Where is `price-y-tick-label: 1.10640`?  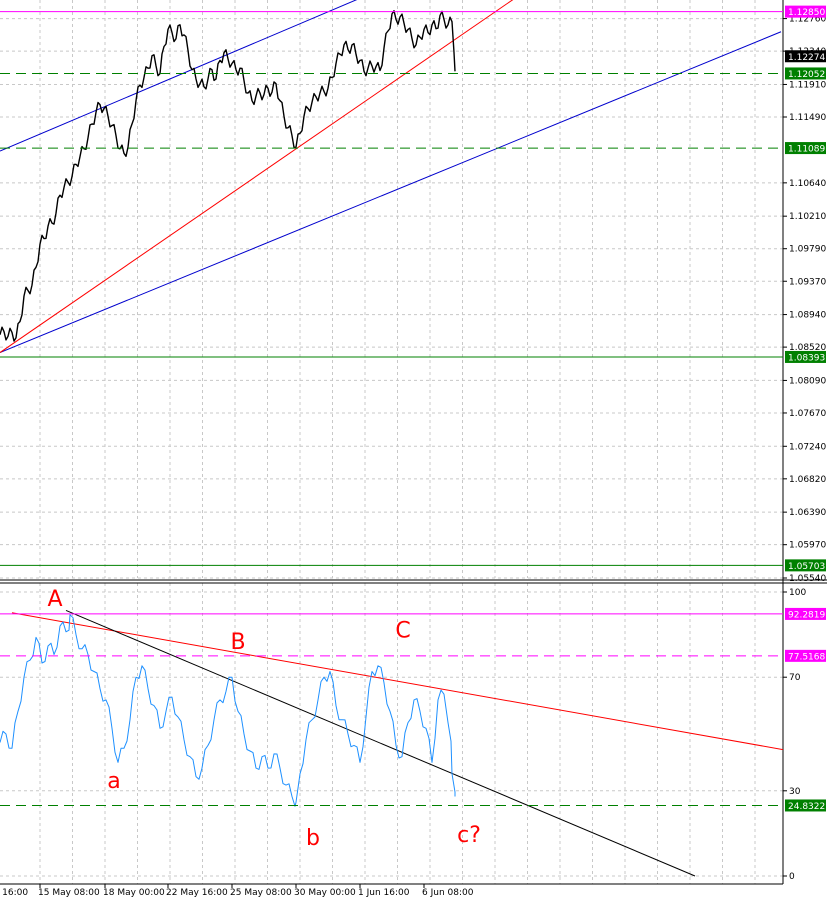 price-y-tick-label: 1.10640 is located at coordinates (807, 184).